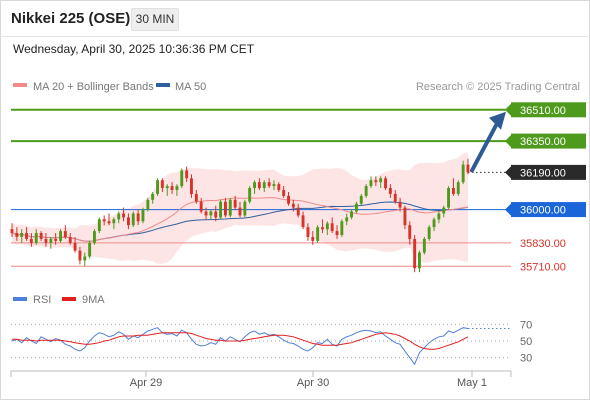 This screenshot has height=400, width=590. I want to click on rsi-legend-label: RSI, so click(42, 300).